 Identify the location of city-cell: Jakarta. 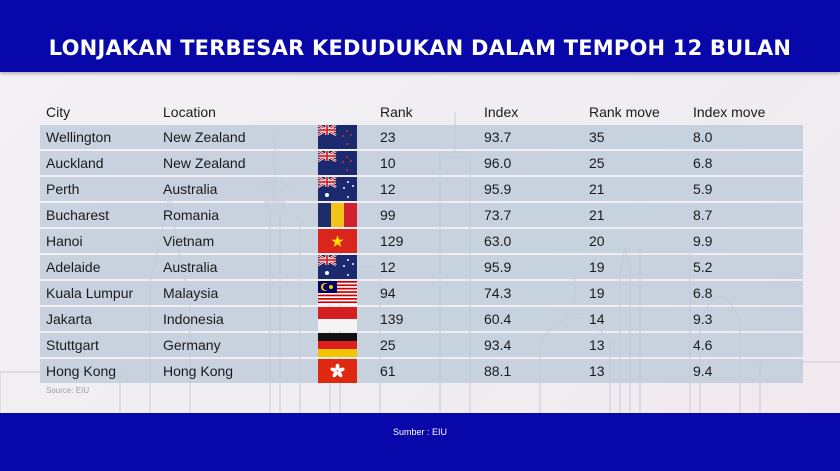
(69, 319).